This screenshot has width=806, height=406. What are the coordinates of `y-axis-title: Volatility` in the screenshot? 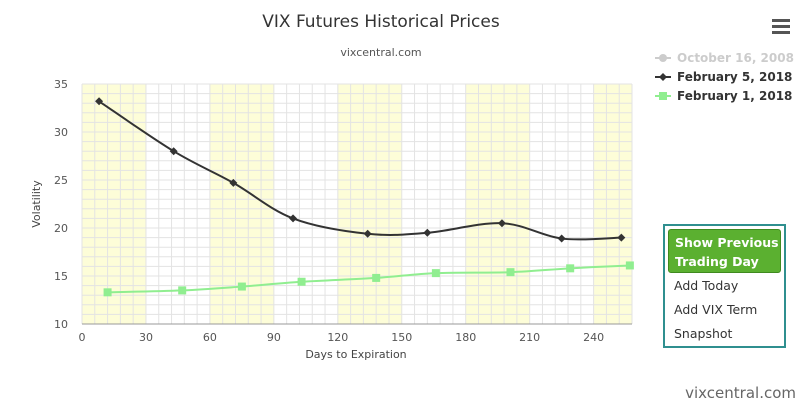 It's located at (36, 204).